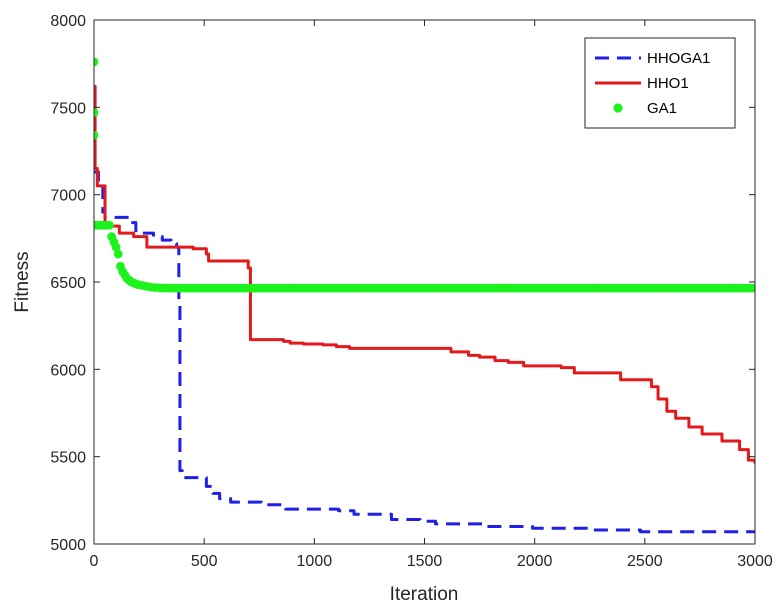 The height and width of the screenshot is (603, 780). What do you see at coordinates (68, 108) in the screenshot?
I see `y-tick-label: 7500` at bounding box center [68, 108].